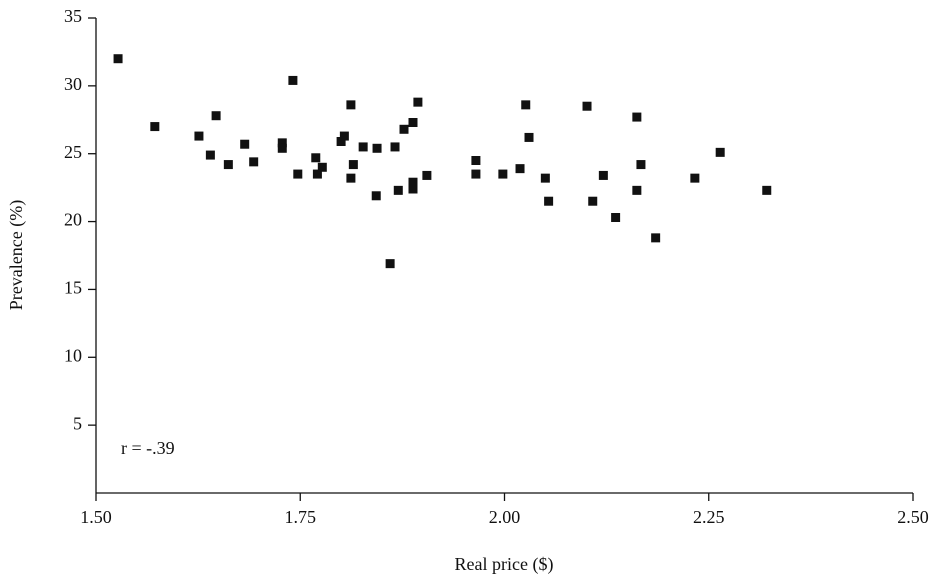  I want to click on x-tick-label: 2.00, so click(505, 517).